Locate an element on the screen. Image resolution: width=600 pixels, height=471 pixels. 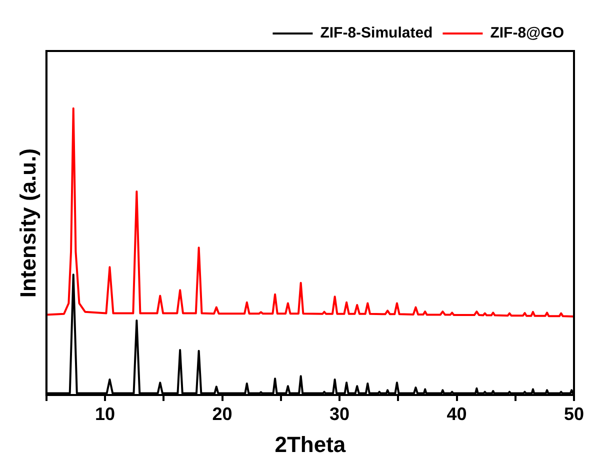
y-axis-title: Intensity (a.u.) is located at coordinates (27, 223).